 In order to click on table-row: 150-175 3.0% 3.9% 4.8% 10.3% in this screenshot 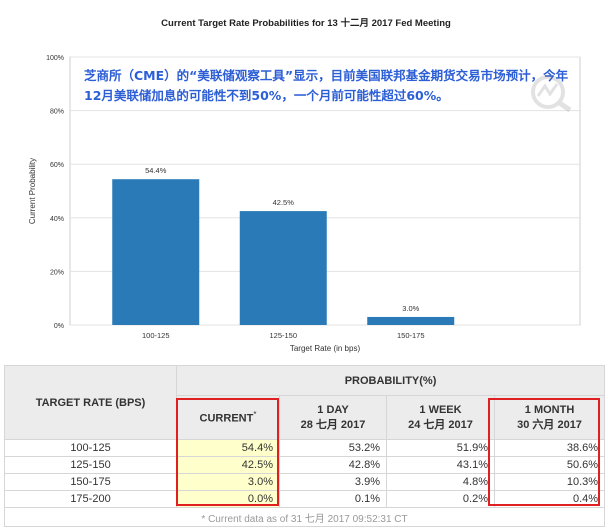, I will do `click(305, 482)`.